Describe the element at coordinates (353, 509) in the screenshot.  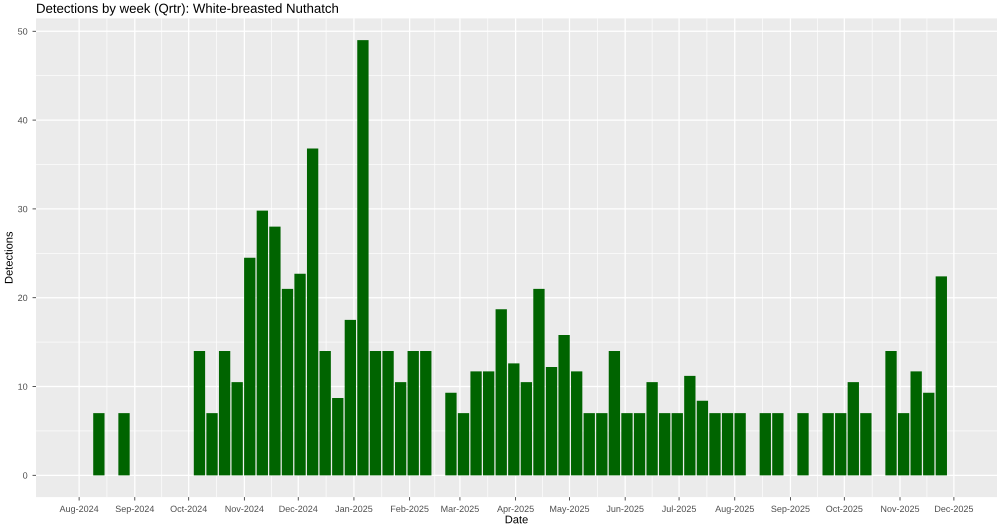
I see `x-tick-label: Jan-2025` at that location.